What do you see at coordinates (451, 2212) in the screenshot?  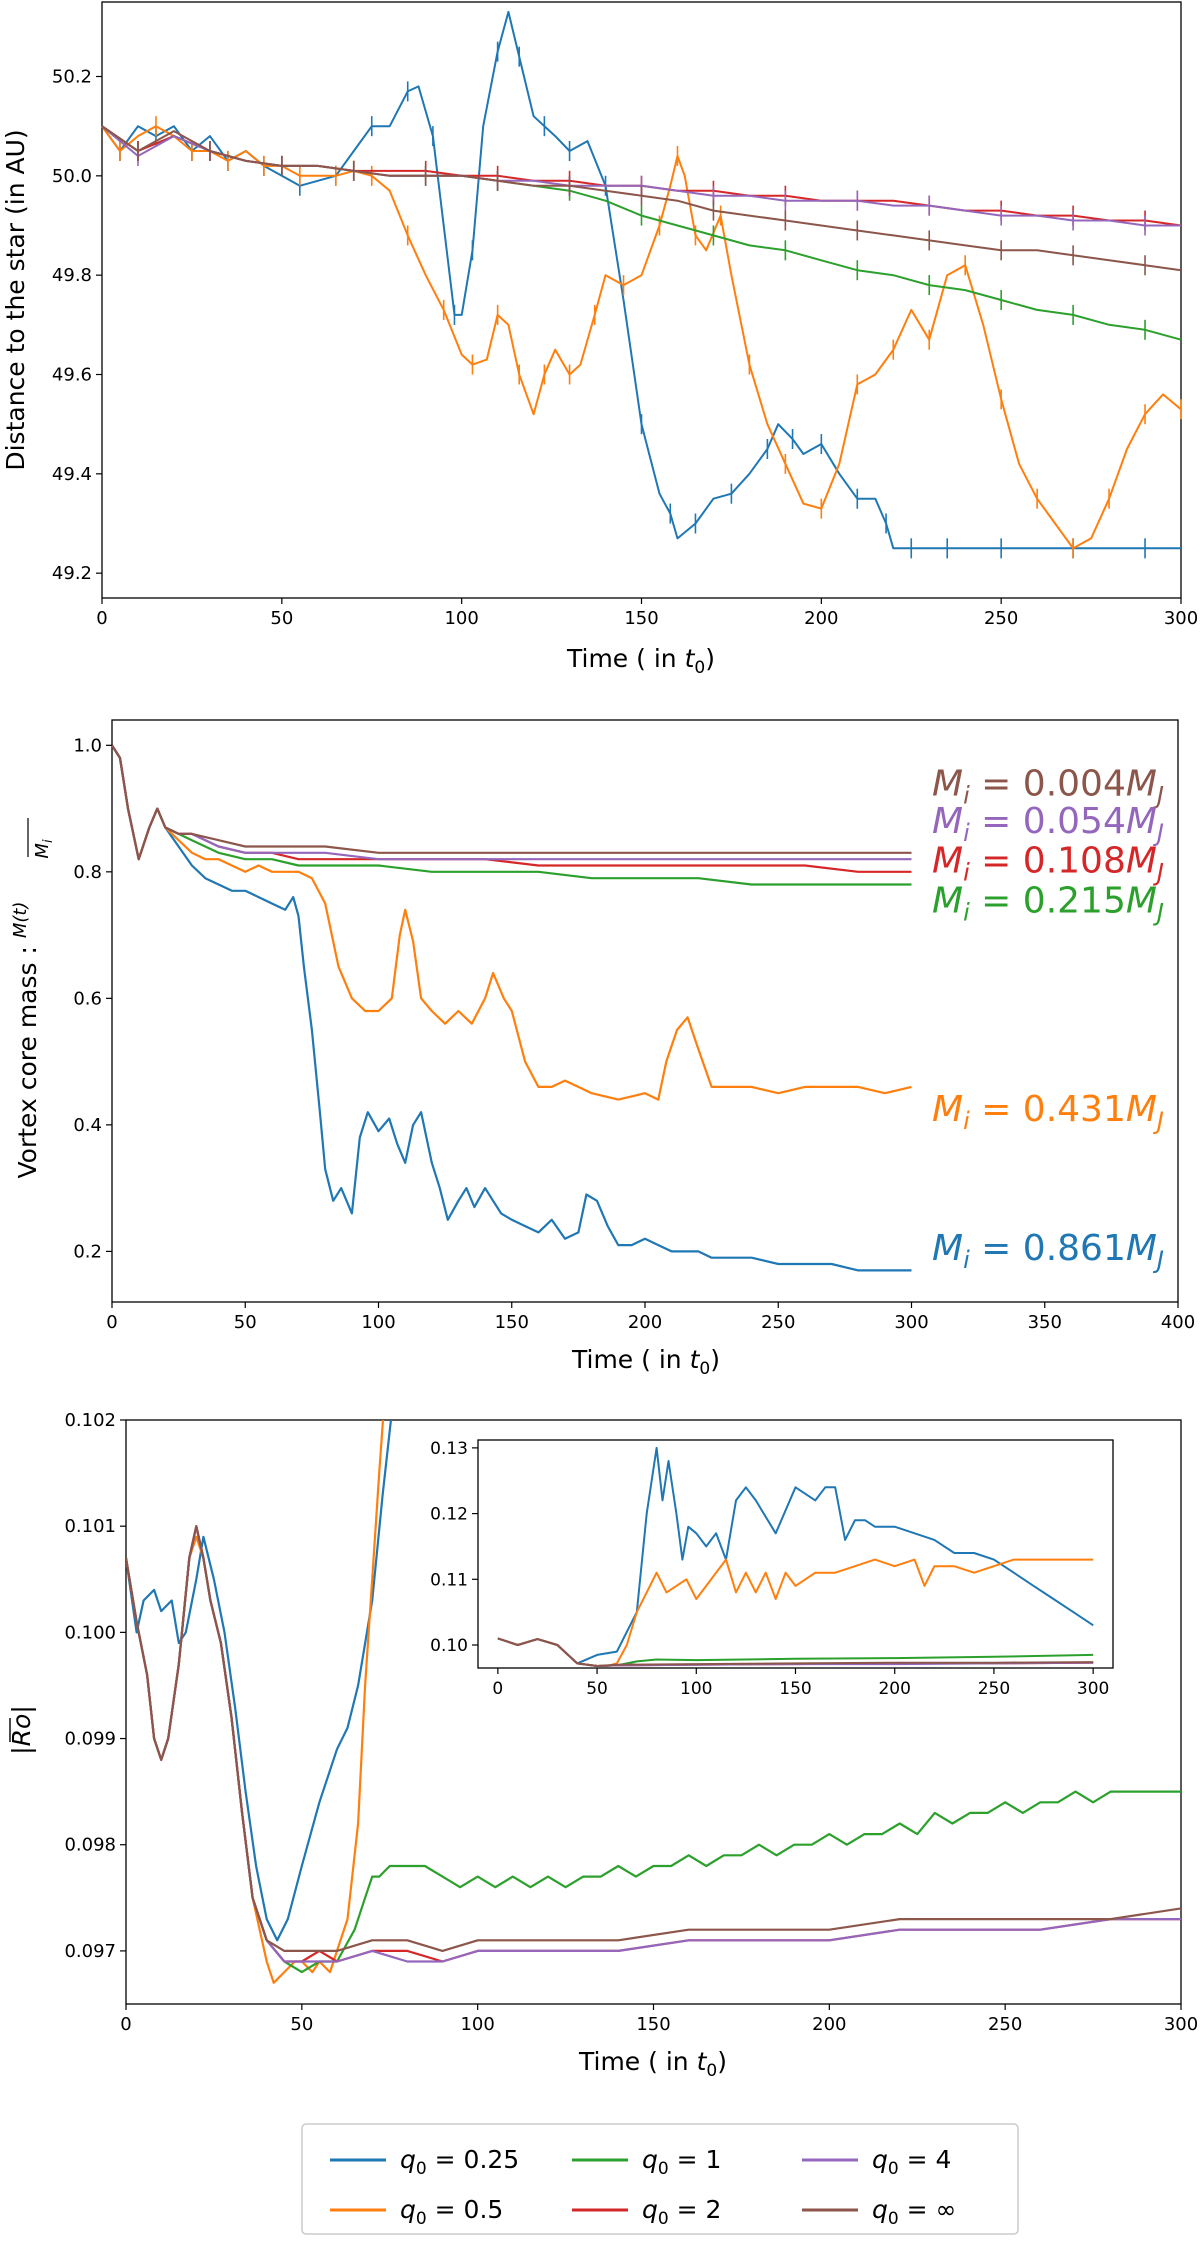 I see `legend-label: q0 = 0.5` at bounding box center [451, 2212].